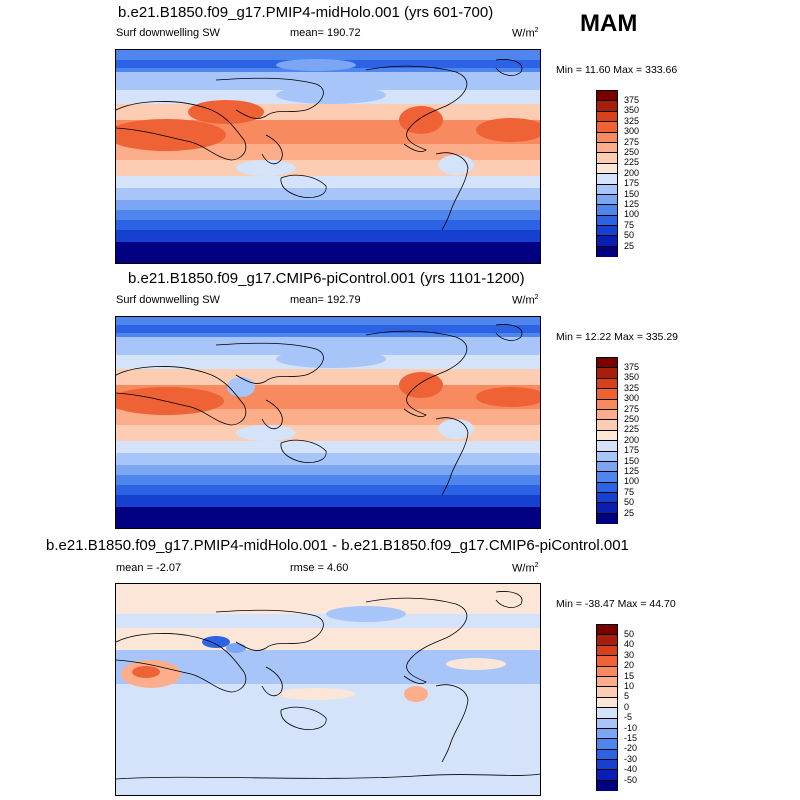 The image size is (800, 800). What do you see at coordinates (319, 568) in the screenshot?
I see `panel-3-rmse: rmse = 4.60` at bounding box center [319, 568].